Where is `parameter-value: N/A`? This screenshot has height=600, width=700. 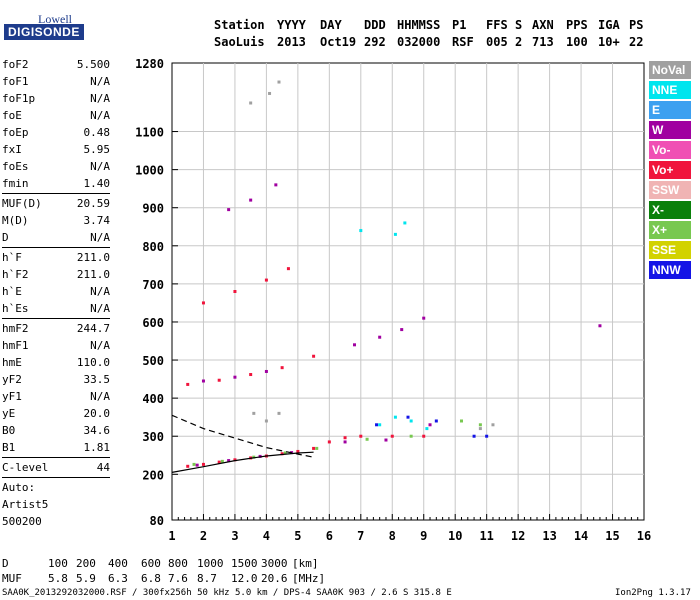
parameter-value: N/A is located at coordinates (100, 291).